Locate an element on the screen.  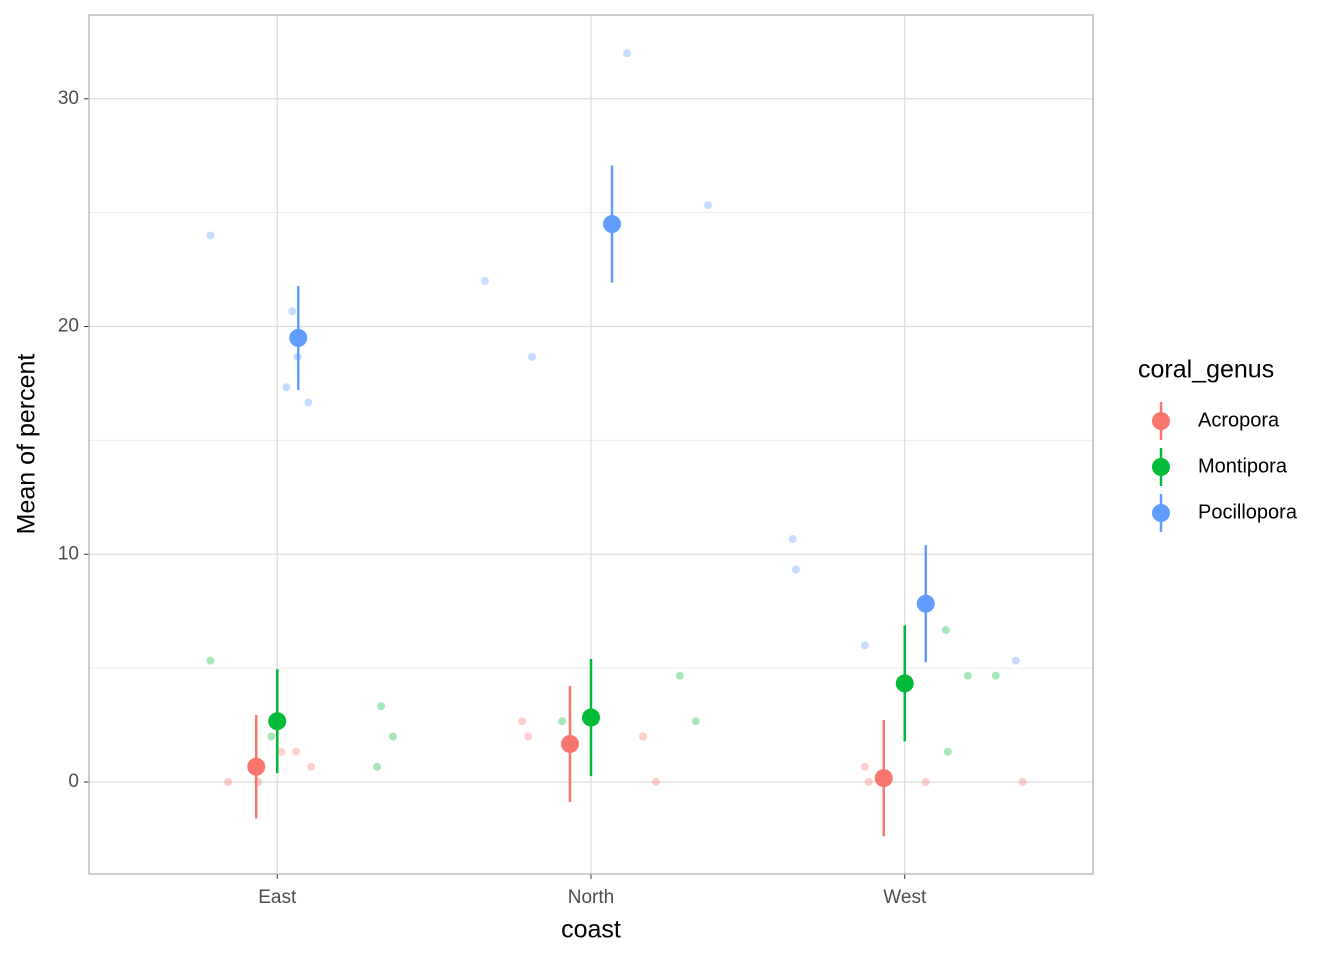
y-tick-label: 0 is located at coordinates (73, 781).